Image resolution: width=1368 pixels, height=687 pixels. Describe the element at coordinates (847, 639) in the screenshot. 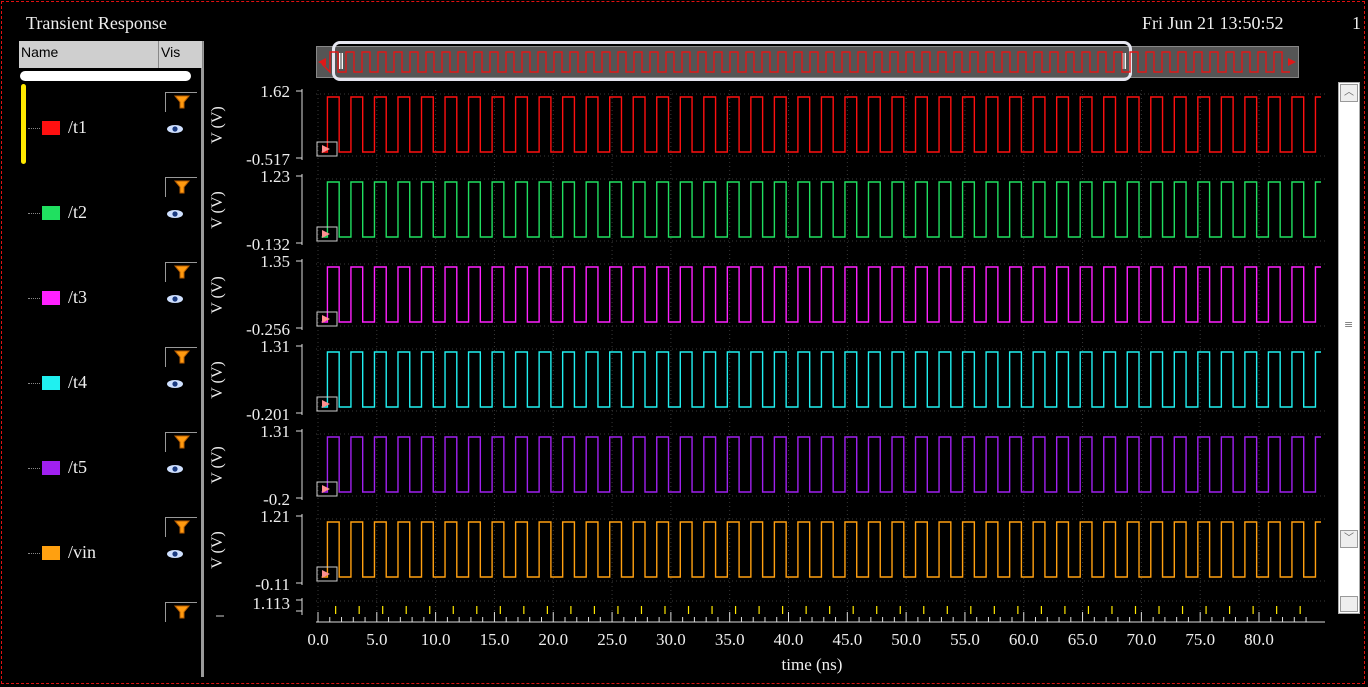

I see `x-tick-label: 45.0` at that location.